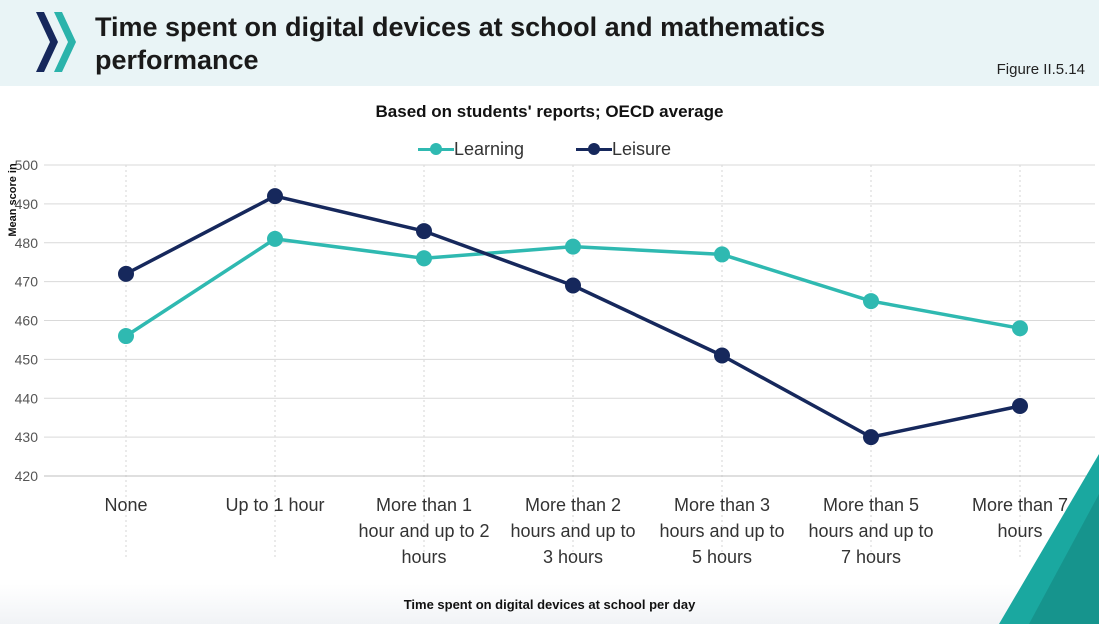  I want to click on chart-legend: Learning Leisure, so click(549, 149).